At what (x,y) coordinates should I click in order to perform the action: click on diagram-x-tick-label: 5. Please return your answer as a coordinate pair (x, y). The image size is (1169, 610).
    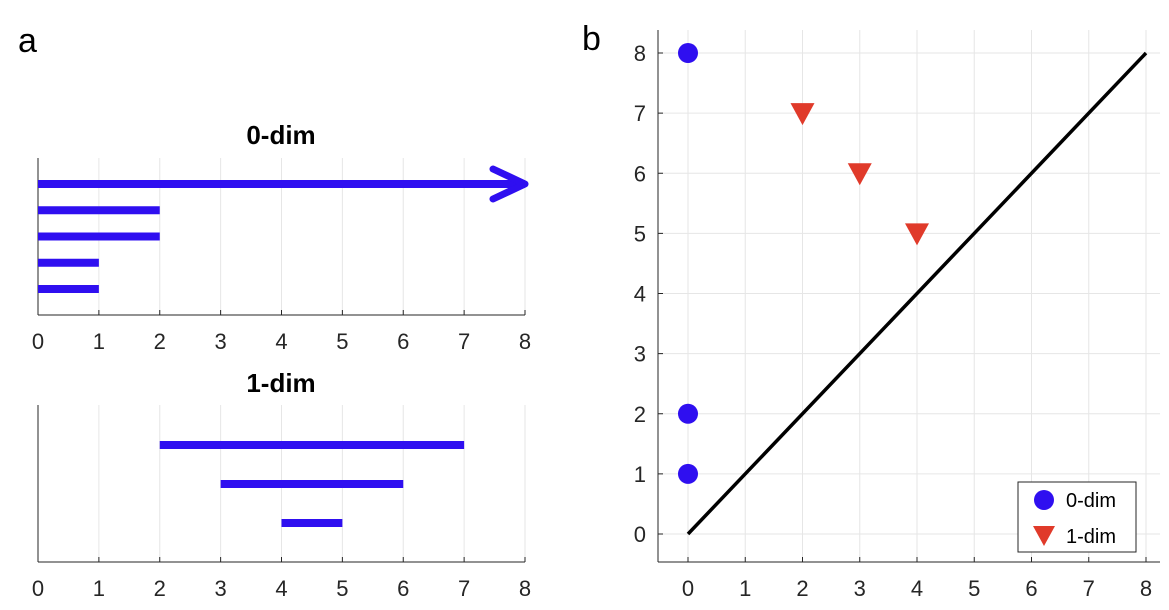
    Looking at the image, I should click on (974, 588).